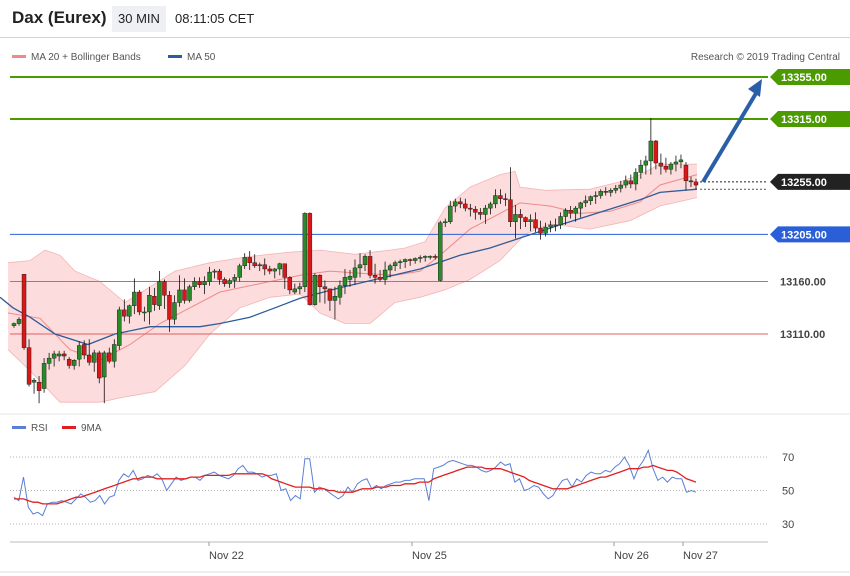 Image resolution: width=850 pixels, height=576 pixels. Describe the element at coordinates (804, 120) in the screenshot. I see `level-label-13315.00: 13315.00` at that location.